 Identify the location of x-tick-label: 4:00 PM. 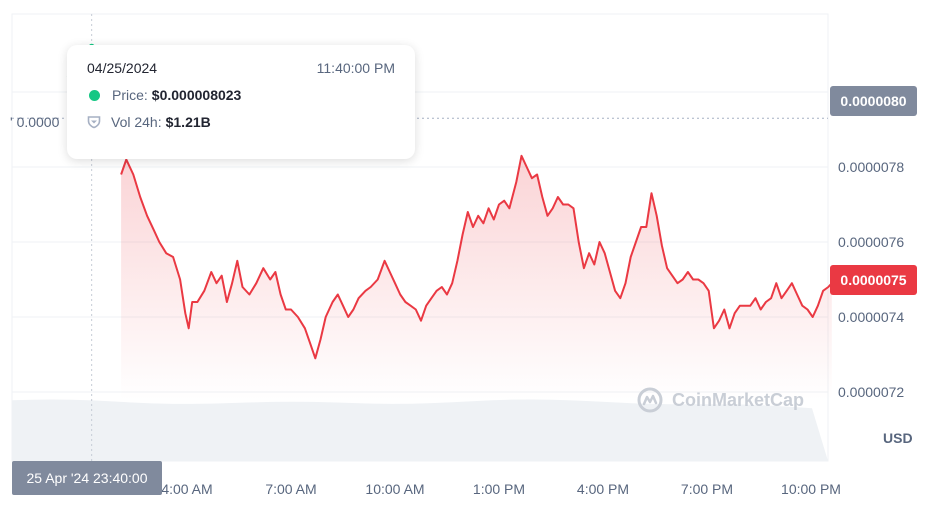
(603, 489).